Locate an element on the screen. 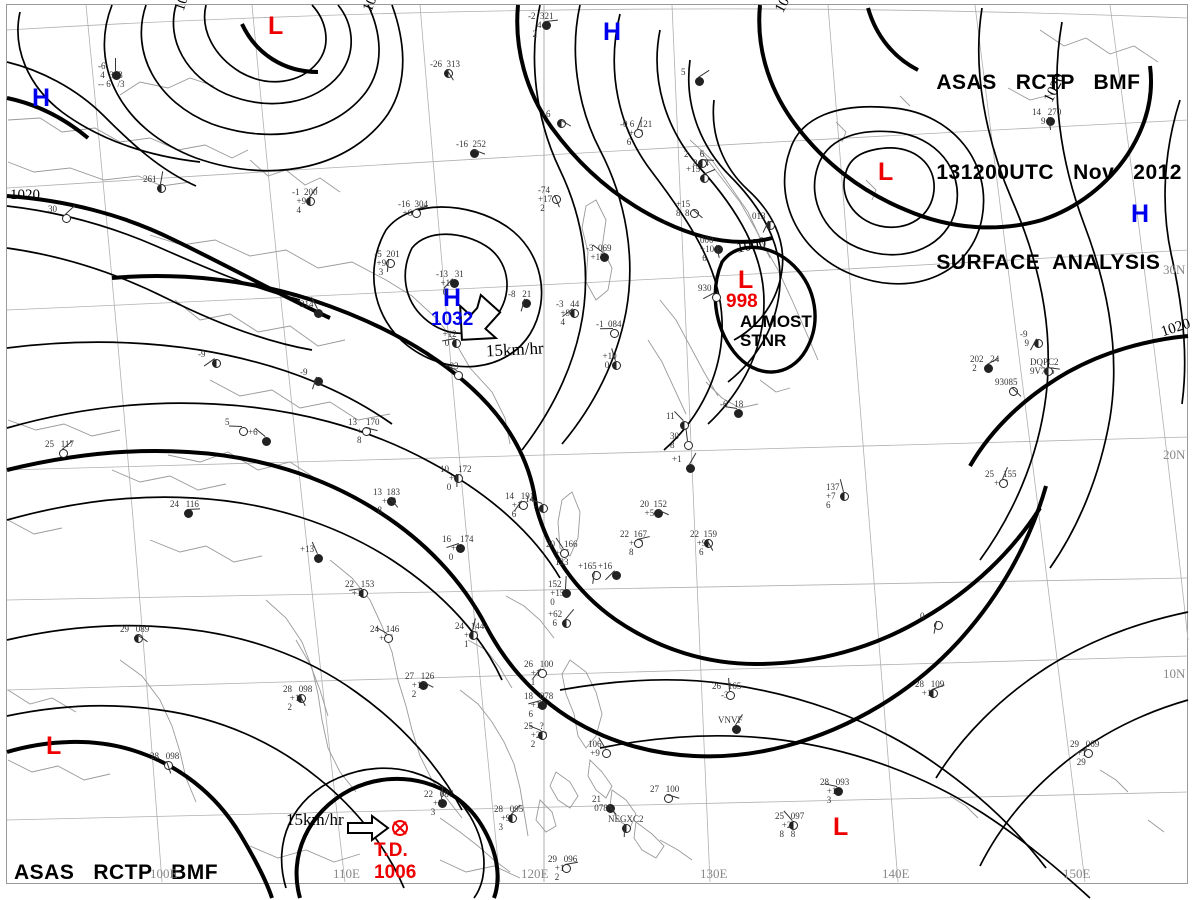 This screenshot has height=900, width=1200. station-plot: 18 078 +11 6 is located at coordinates (539, 705).